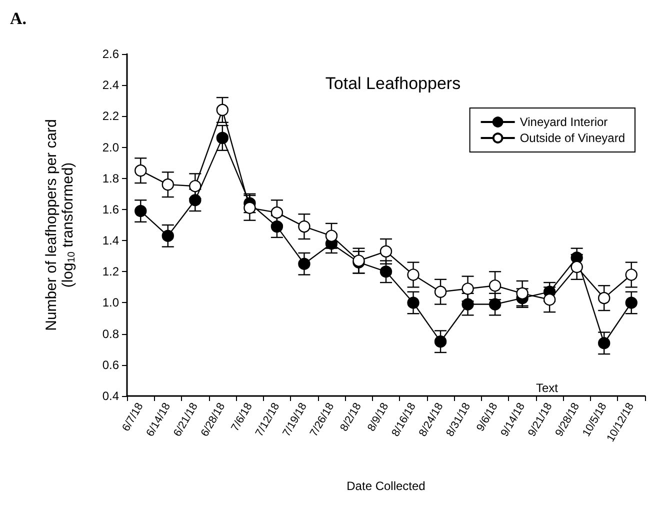  What do you see at coordinates (111, 209) in the screenshot?
I see `y-tick-label: 1.6` at bounding box center [111, 209].